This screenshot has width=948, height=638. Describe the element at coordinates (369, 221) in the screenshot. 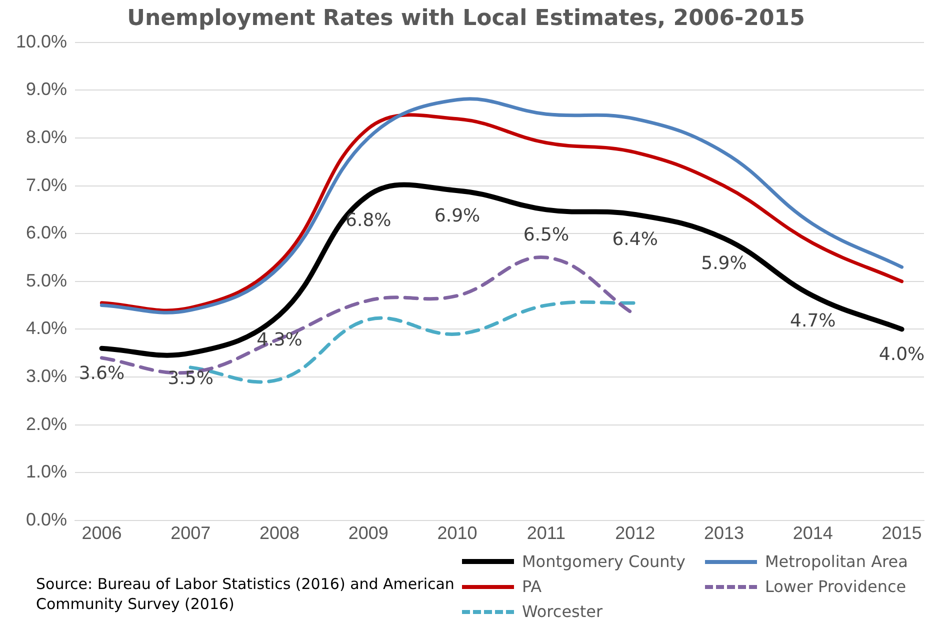

I see `data-label: 6.8%` at that location.